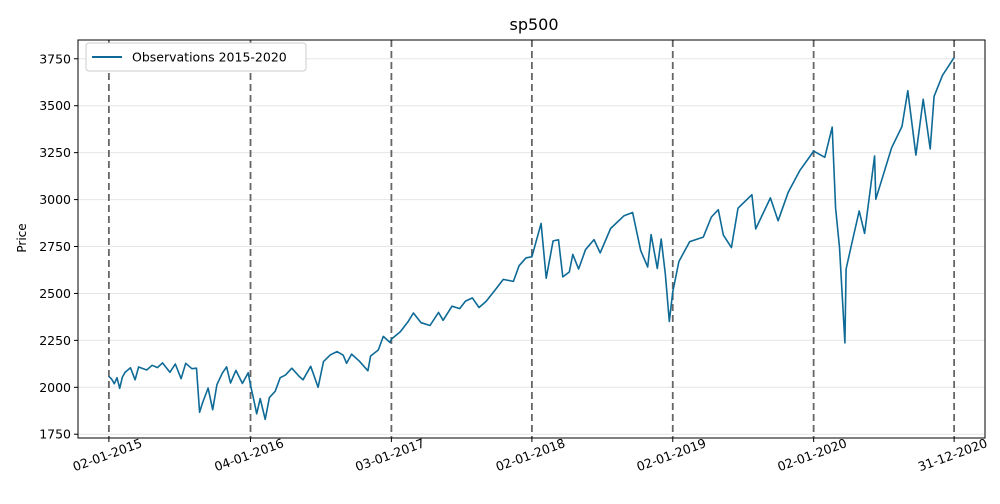 This screenshot has height=504, width=1000. What do you see at coordinates (811, 454) in the screenshot?
I see `x-tick-label: 02-01-2020` at bounding box center [811, 454].